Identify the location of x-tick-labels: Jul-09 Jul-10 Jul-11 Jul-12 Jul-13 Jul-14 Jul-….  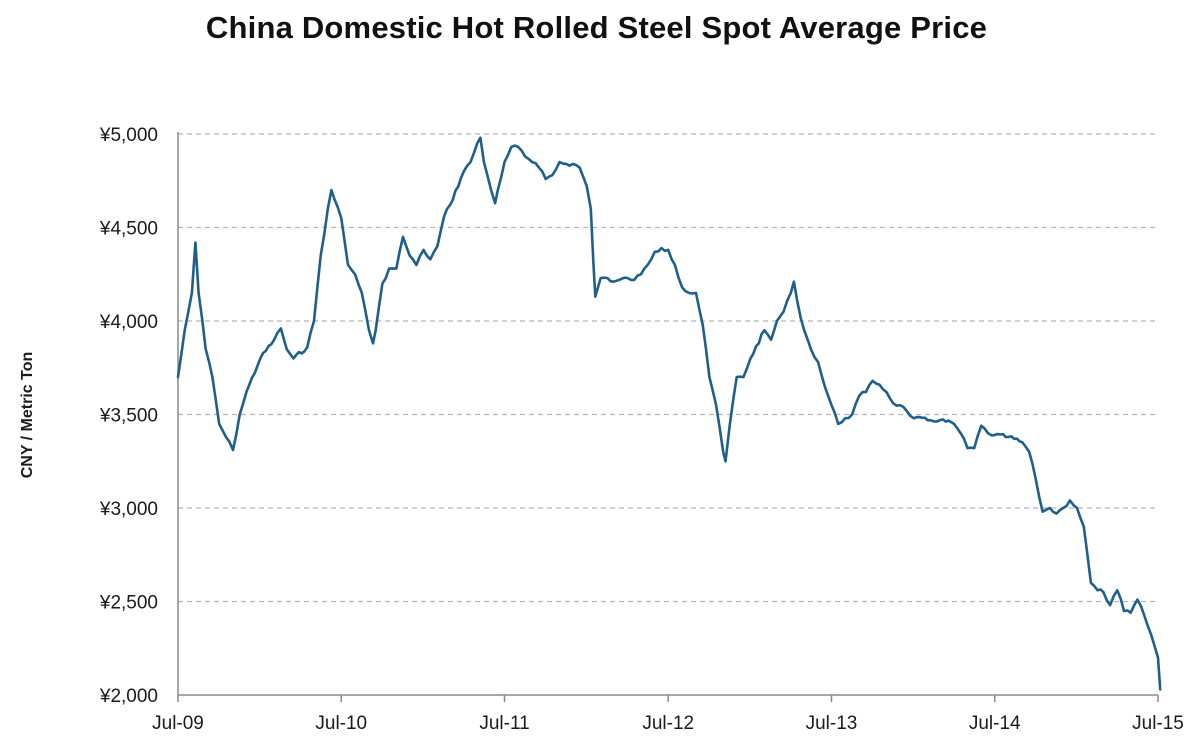
(668, 723).